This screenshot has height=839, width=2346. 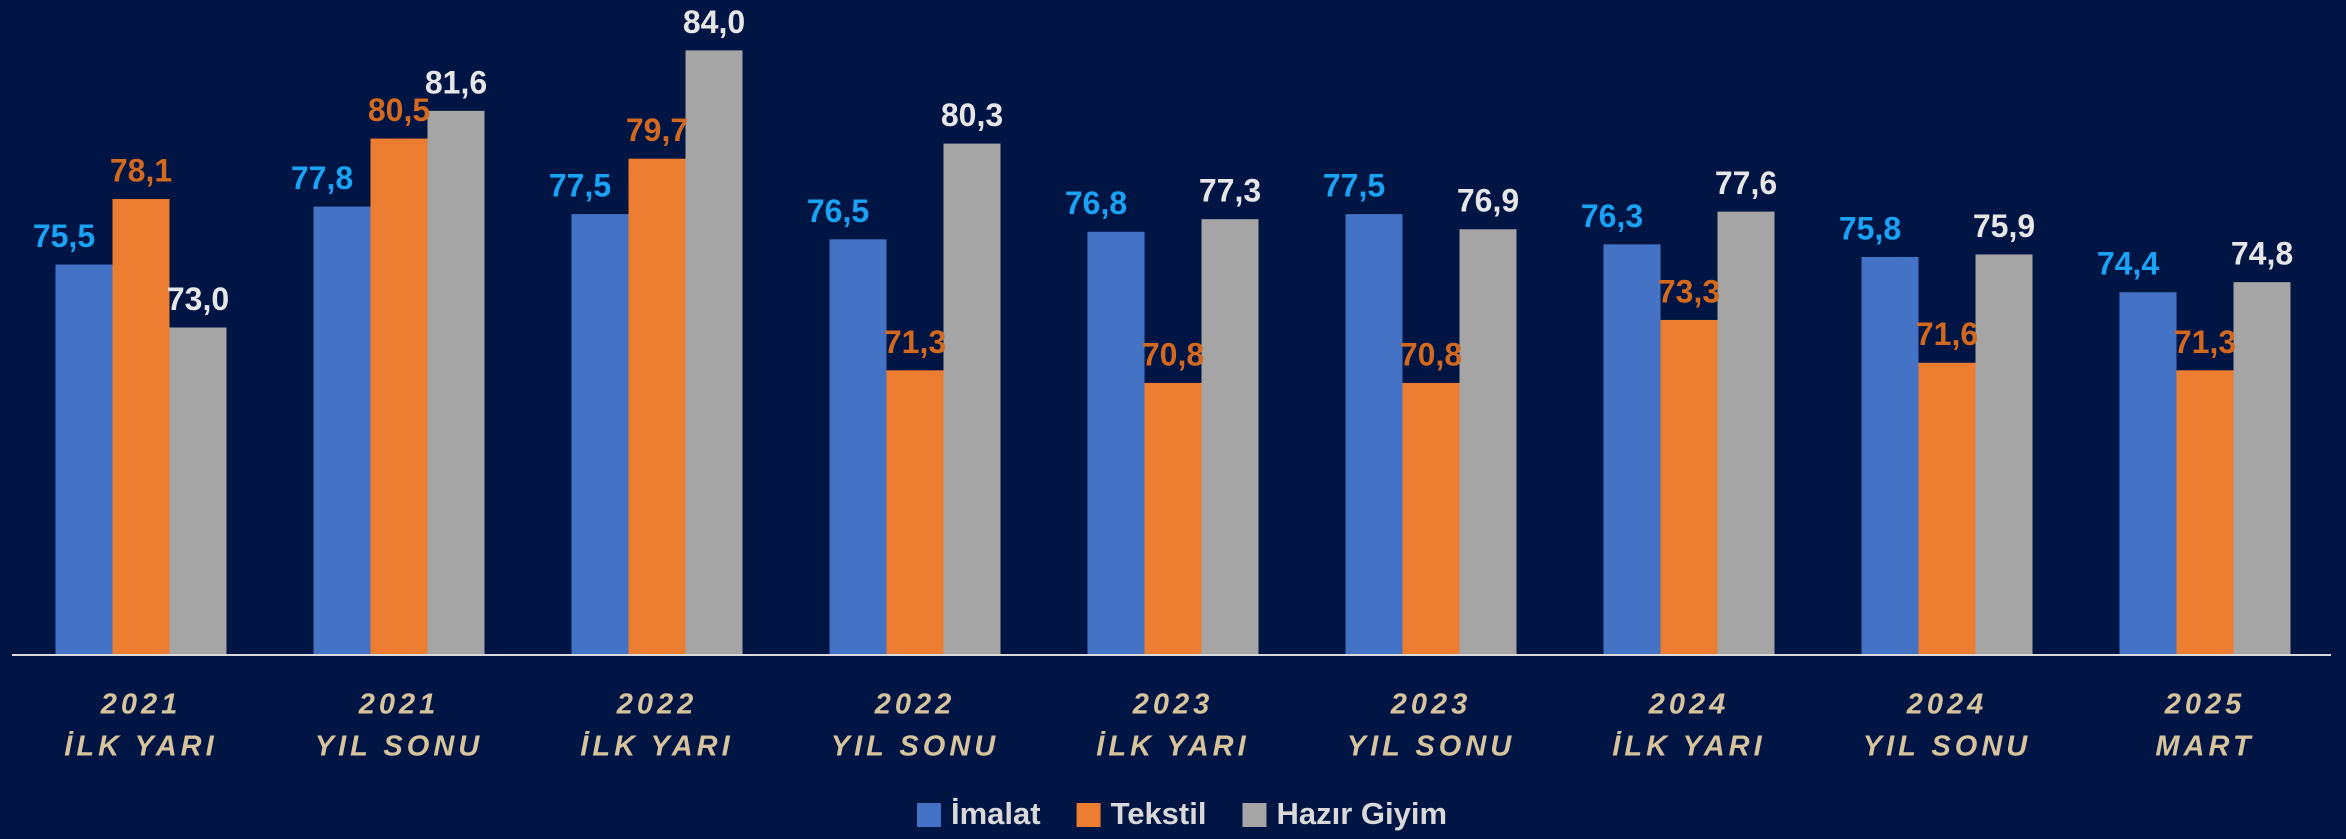 I want to click on value-label: 76,8, so click(x=1096, y=203).